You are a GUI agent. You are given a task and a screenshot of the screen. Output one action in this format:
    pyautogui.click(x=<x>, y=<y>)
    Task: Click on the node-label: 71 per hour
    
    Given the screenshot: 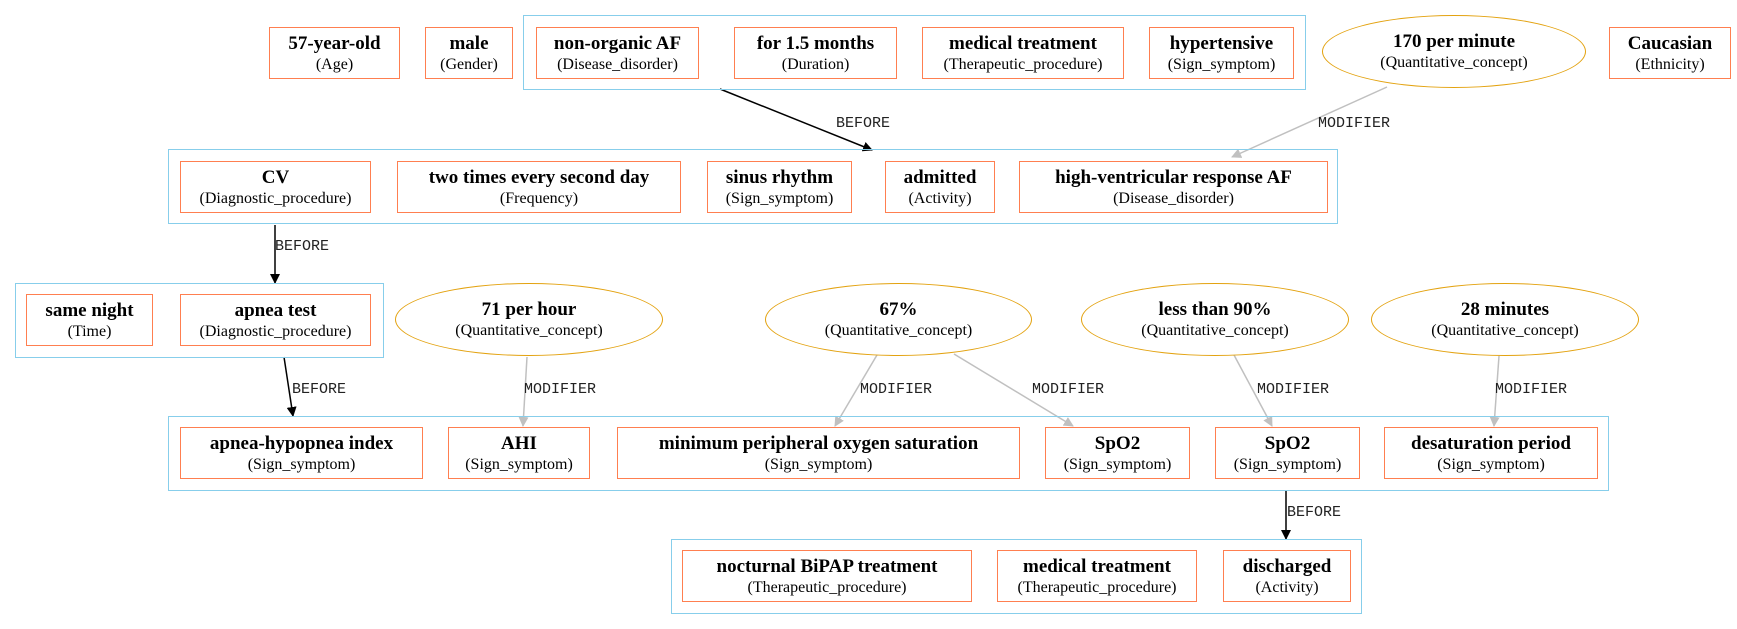 What is the action you would take?
    pyautogui.click(x=529, y=309)
    